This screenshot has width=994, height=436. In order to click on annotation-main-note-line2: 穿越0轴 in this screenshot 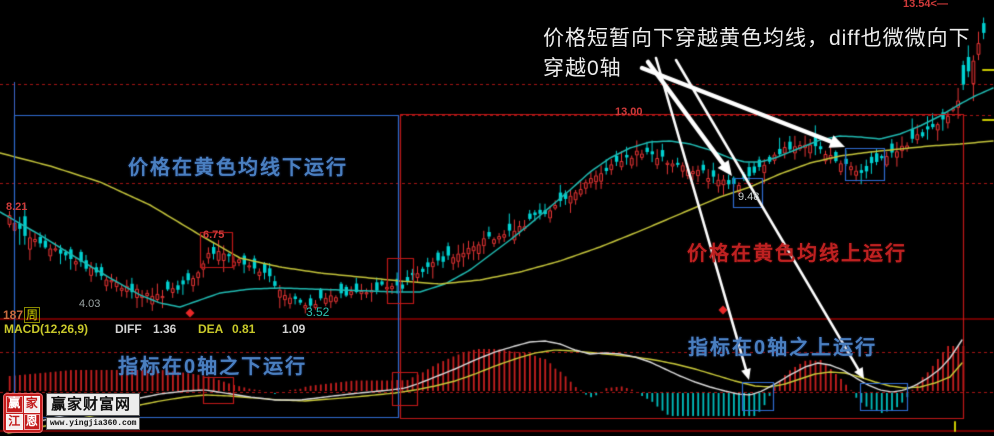, I will do `click(582, 68)`.